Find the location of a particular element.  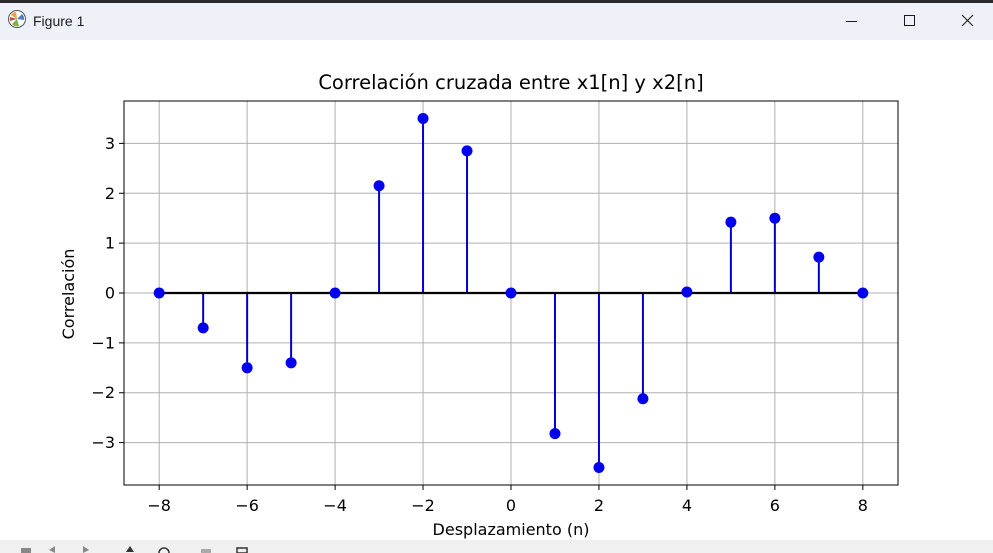

x-axis-label: Desplazamiento (n) is located at coordinates (511, 529).